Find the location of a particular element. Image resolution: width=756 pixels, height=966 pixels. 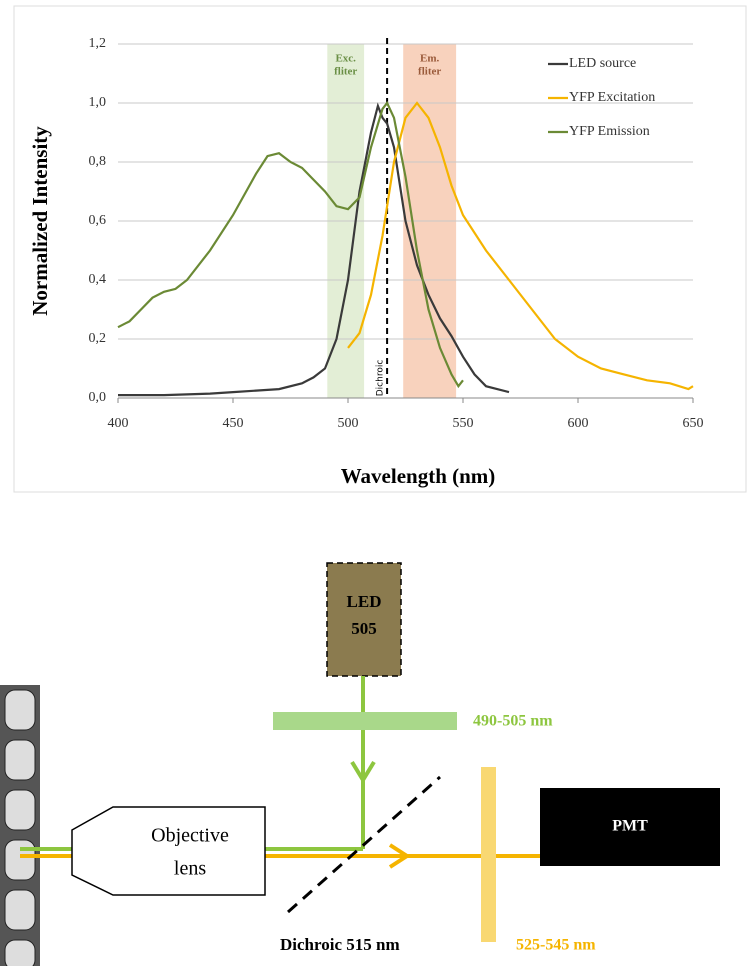

excitation-filter-label: 490-505 nm is located at coordinates (513, 721).